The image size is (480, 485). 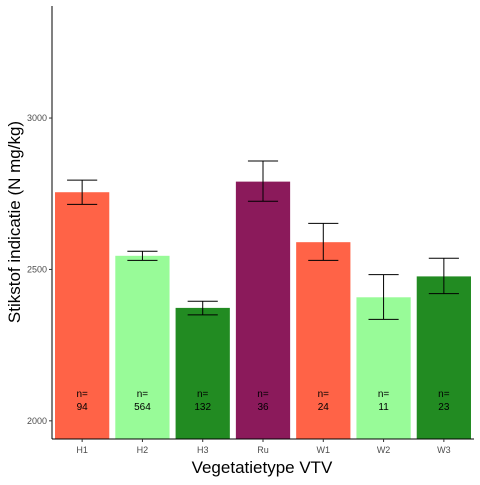 I want to click on n-prefix-Ru: n=, so click(x=263, y=394).